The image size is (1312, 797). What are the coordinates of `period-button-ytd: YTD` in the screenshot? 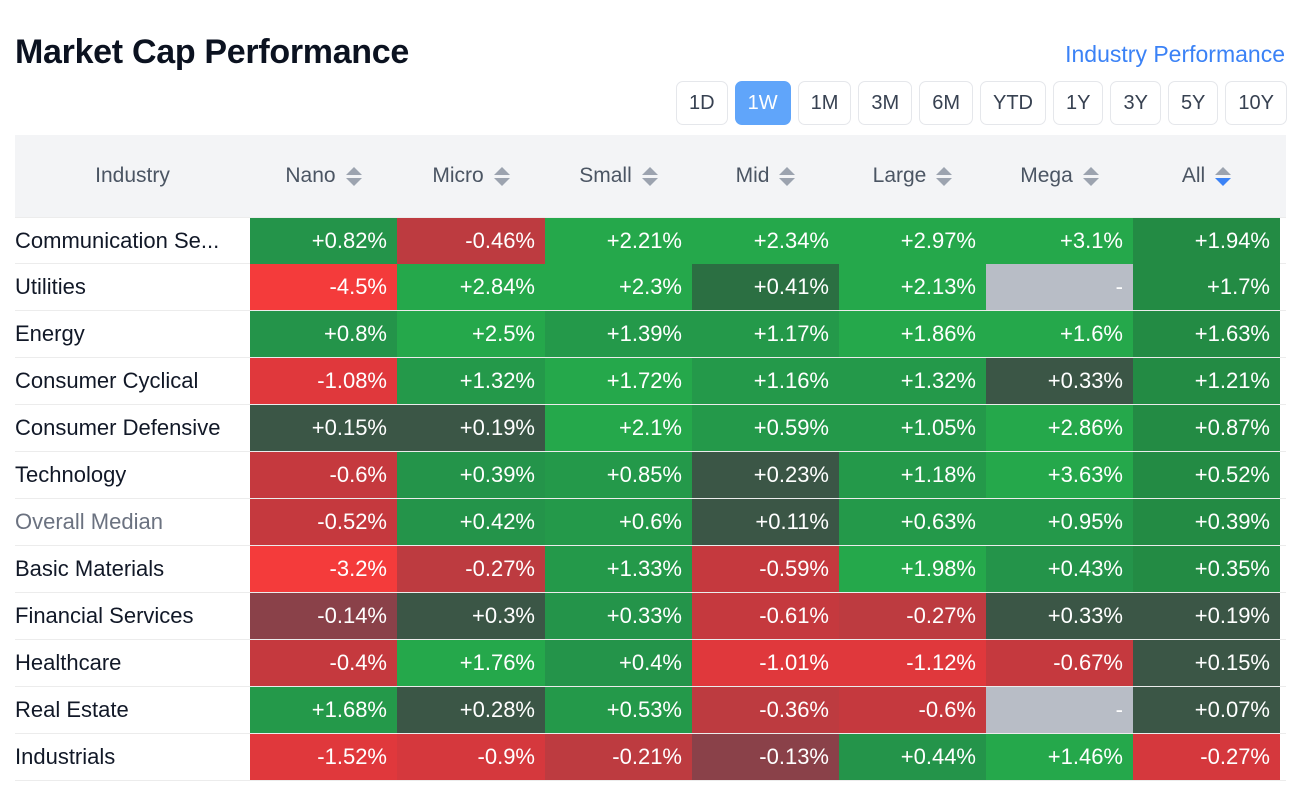 It's located at (1013, 103).